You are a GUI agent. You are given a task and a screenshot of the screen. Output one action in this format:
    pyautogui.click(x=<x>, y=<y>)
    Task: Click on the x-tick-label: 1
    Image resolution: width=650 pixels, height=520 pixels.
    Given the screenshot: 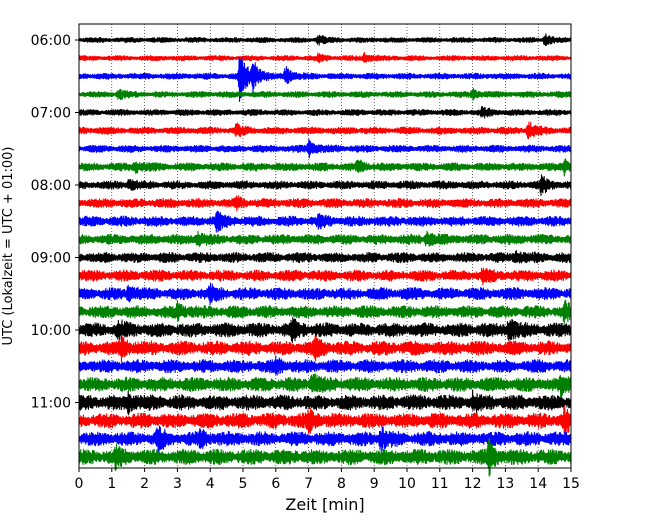 What is the action you would take?
    pyautogui.click(x=111, y=484)
    